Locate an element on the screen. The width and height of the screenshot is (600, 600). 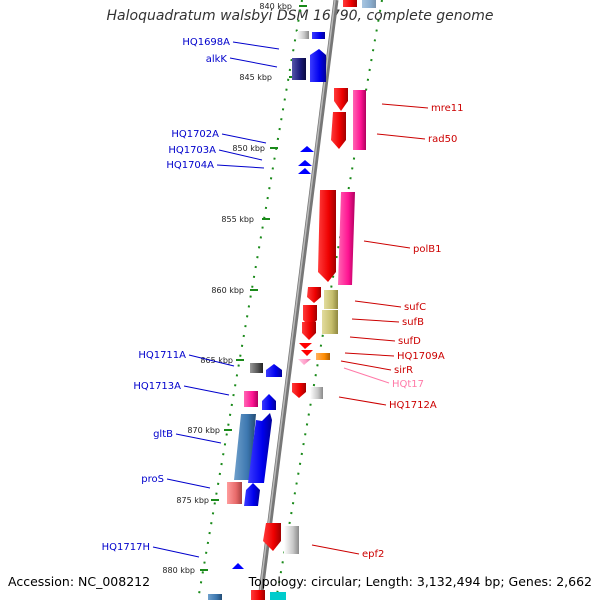
label-pros: proS is located at coordinates (152, 479).